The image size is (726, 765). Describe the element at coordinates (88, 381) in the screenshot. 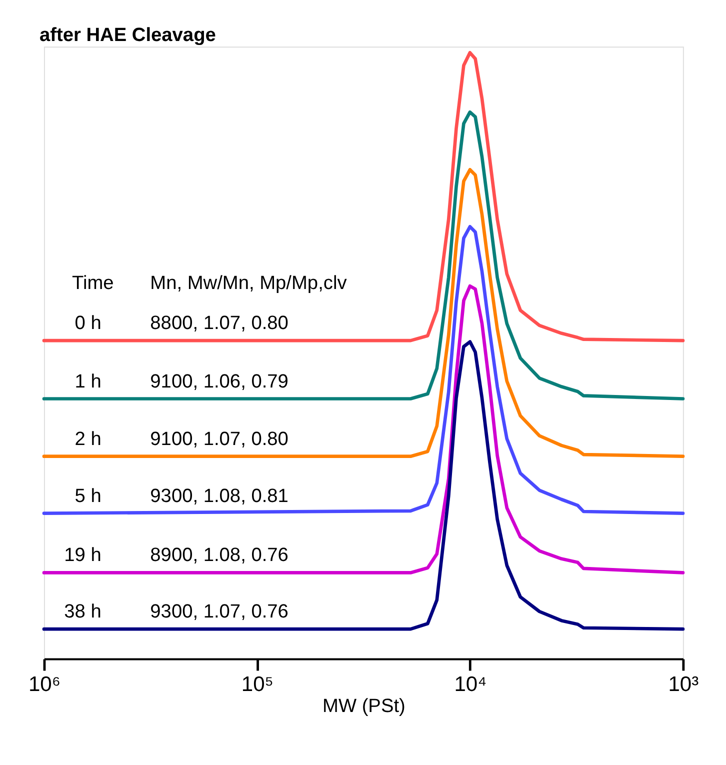

I see `series-label: 1 h` at that location.